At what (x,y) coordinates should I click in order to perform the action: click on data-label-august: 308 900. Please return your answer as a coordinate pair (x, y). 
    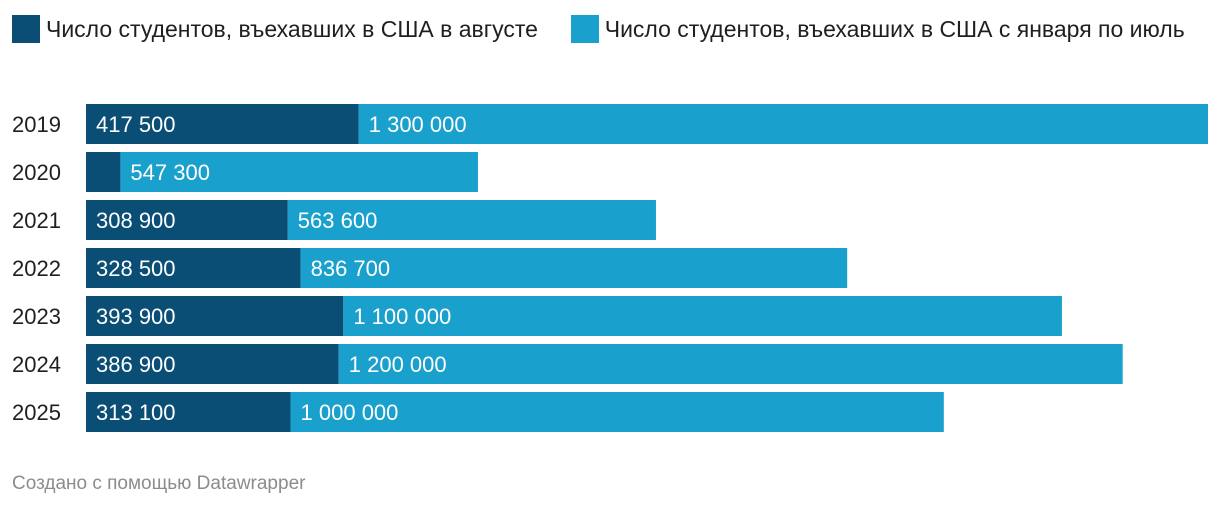
    Looking at the image, I should click on (136, 220).